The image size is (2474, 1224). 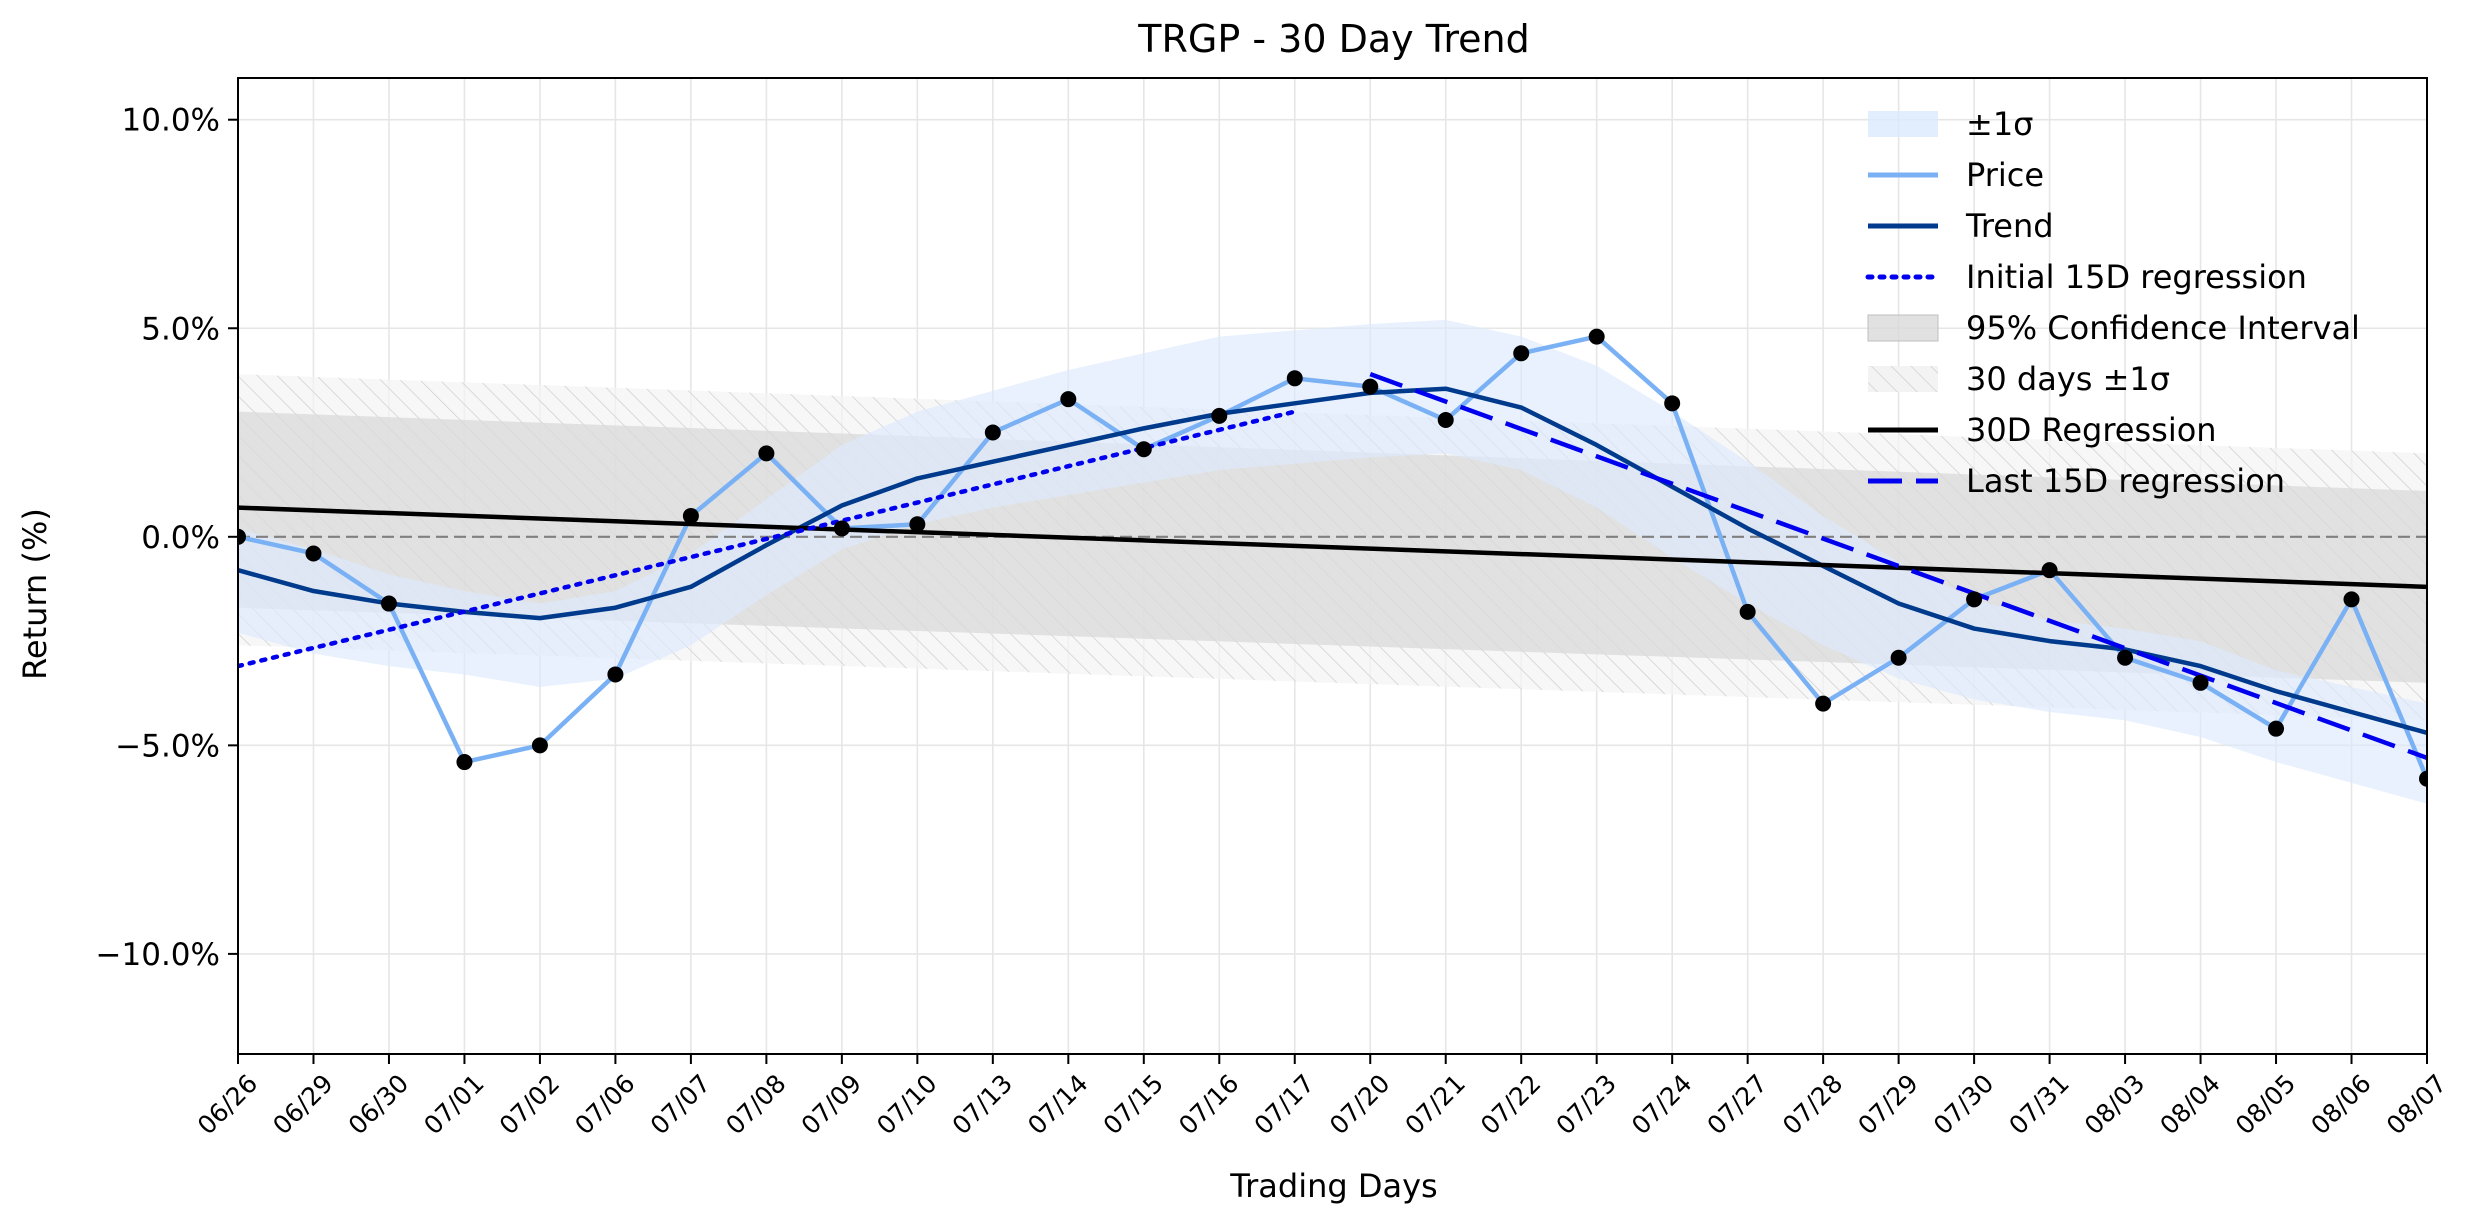 What do you see at coordinates (982, 1104) in the screenshot?
I see `x-tick-label: 07/13` at bounding box center [982, 1104].